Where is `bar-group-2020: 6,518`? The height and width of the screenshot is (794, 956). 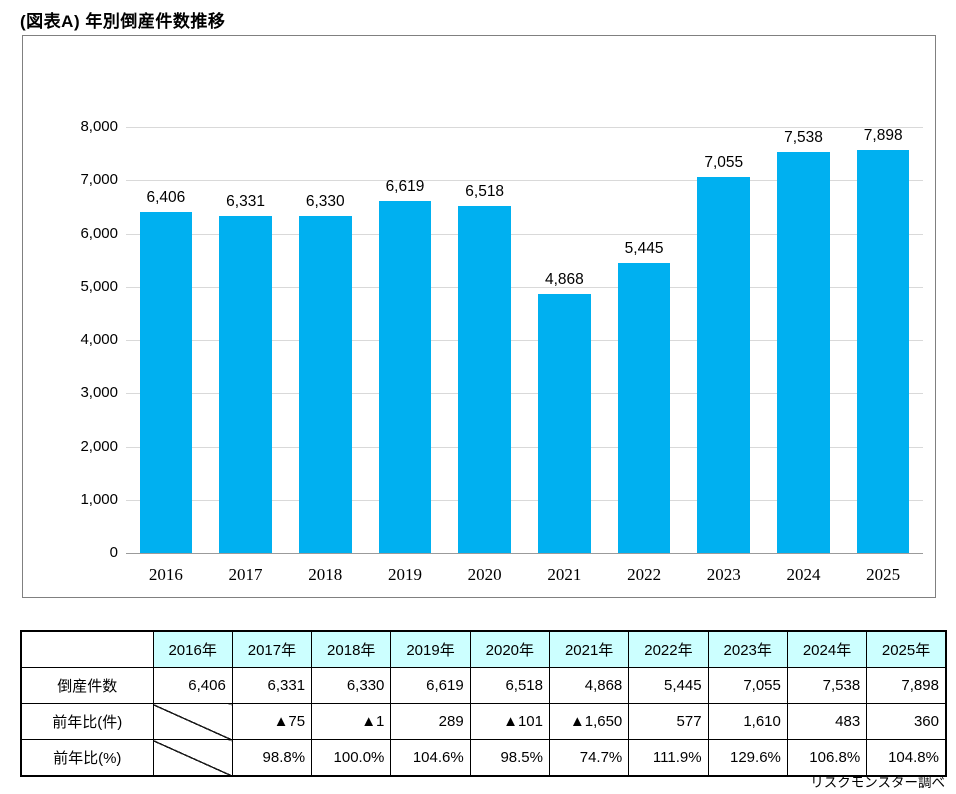
bar-group-2020: 6,518 is located at coordinates (485, 340).